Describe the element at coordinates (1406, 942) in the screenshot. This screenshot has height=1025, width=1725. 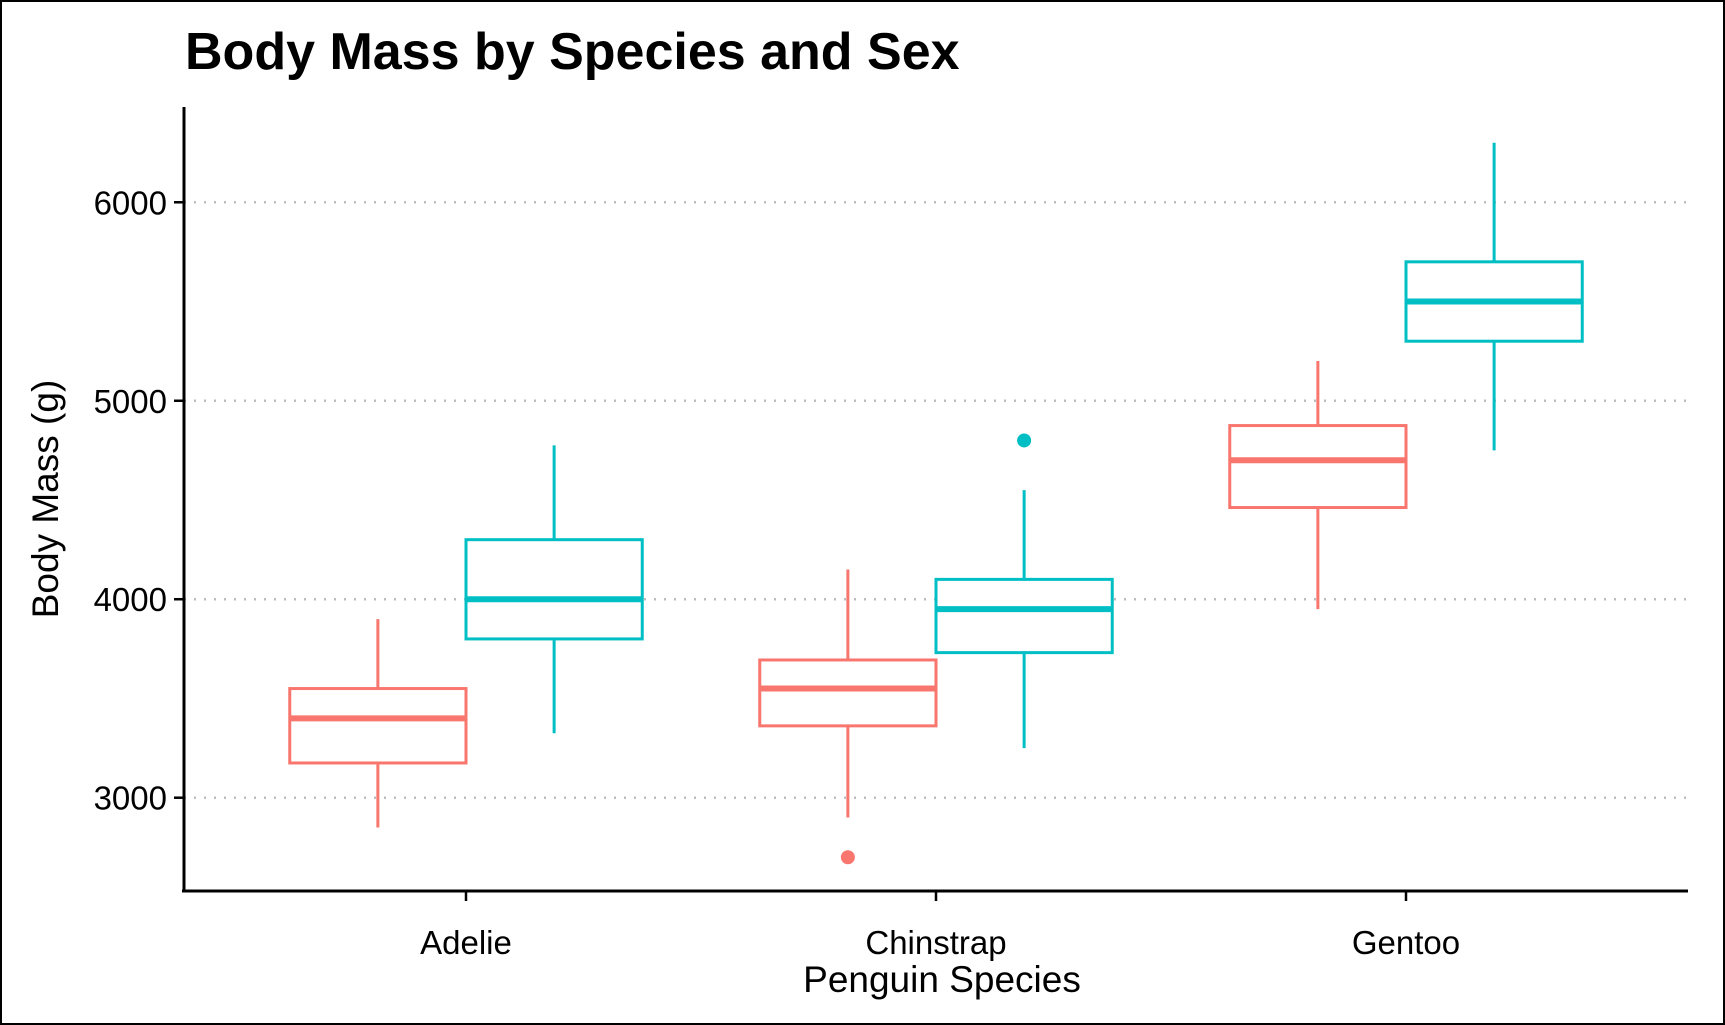
I see `x-tick-label: Gentoo` at that location.